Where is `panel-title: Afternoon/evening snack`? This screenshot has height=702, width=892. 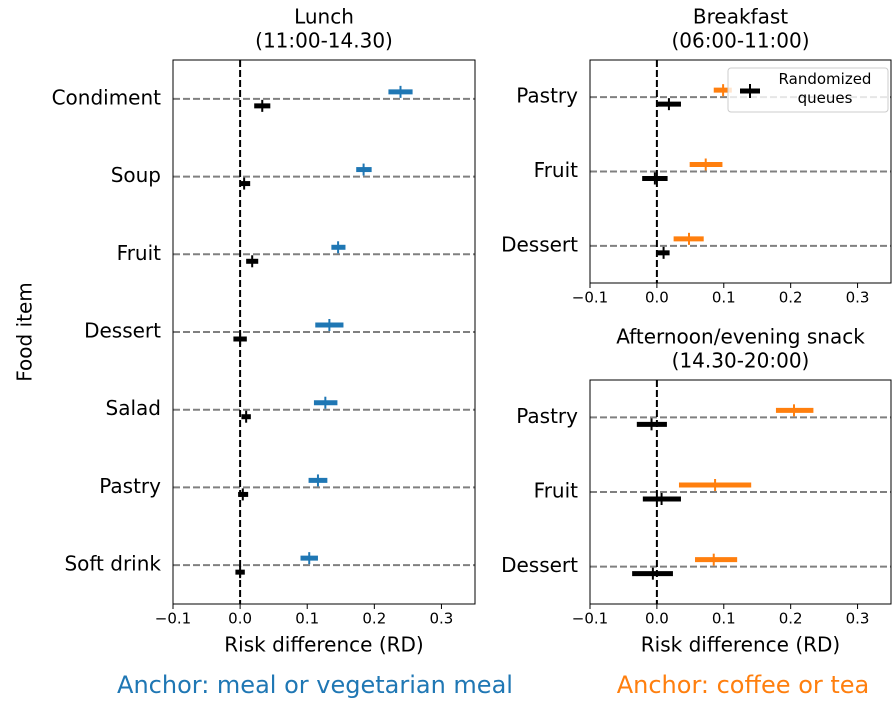 panel-title: Afternoon/evening snack is located at coordinates (740, 337).